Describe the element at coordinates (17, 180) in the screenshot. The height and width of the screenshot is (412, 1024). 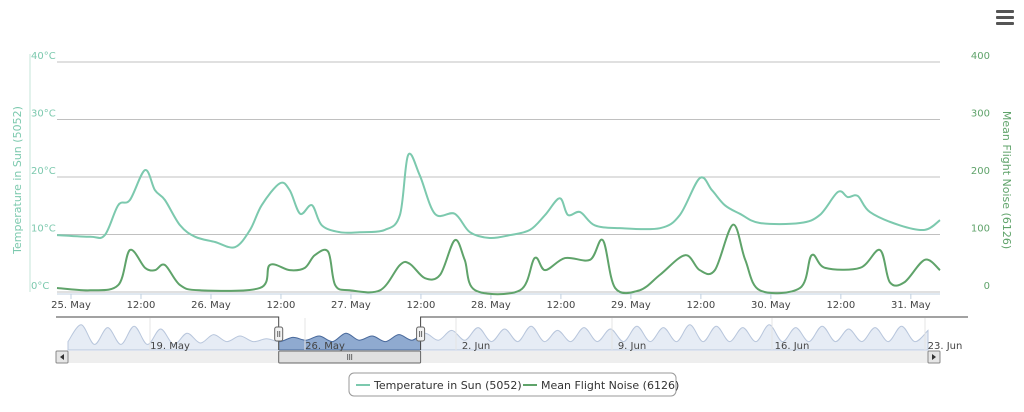
I see `y-axis-left-title: Temperature in Sun (5052)` at that location.